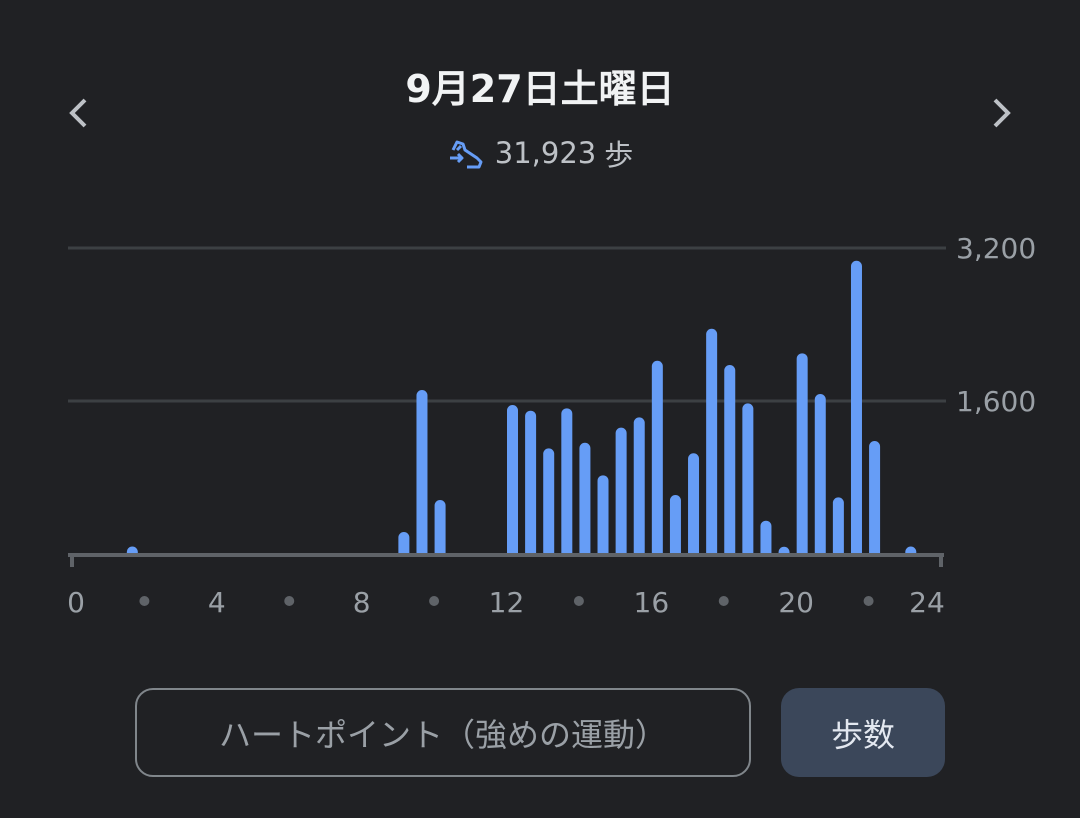  I want to click on chevron-right-icon, so click(1002, 113).